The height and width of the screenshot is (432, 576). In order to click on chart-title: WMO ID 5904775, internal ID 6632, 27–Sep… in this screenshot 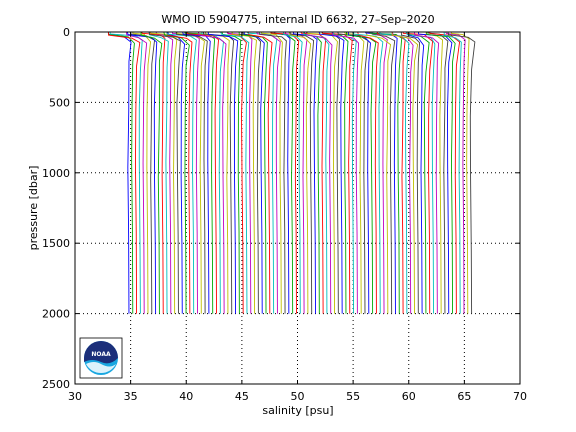, I will do `click(297, 19)`.